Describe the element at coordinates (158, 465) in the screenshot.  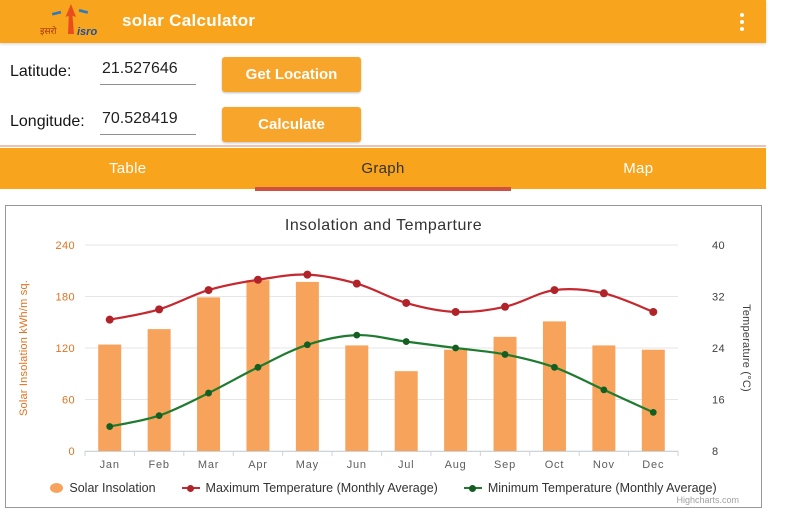
I see `svg-text: Feb` at that location.